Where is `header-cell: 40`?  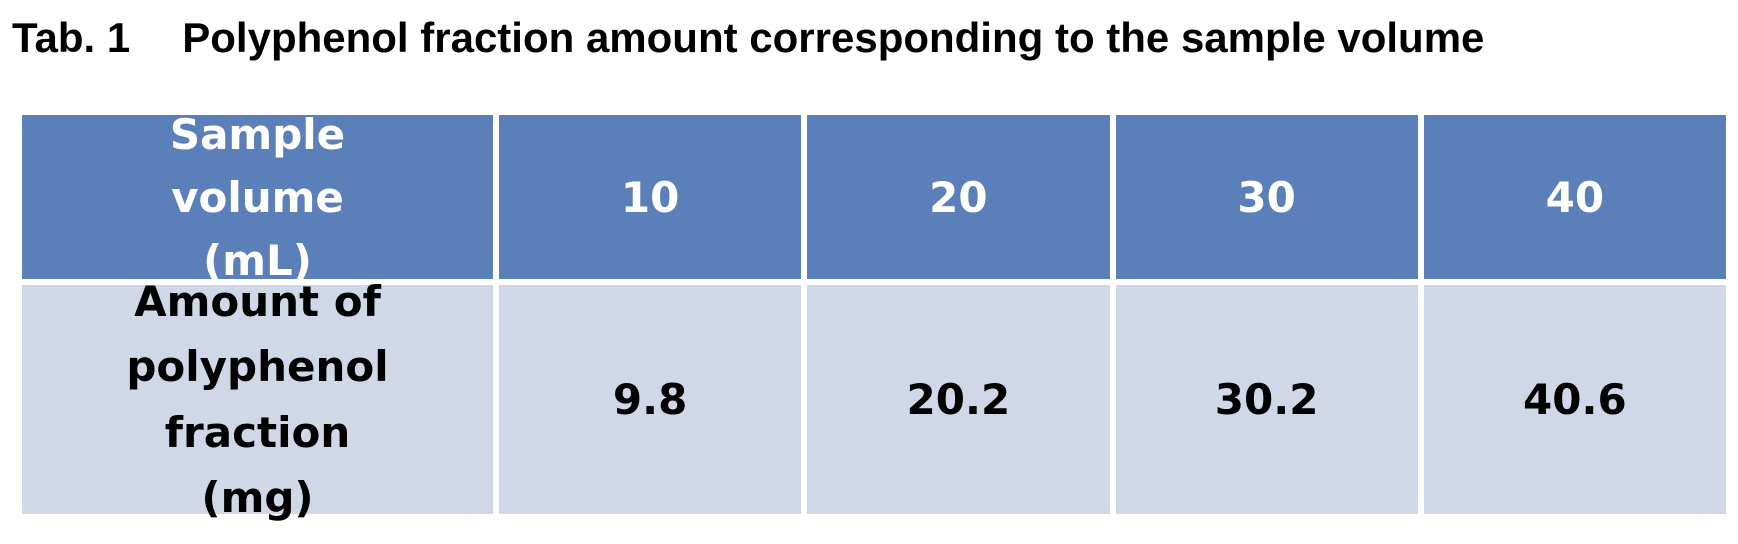 header-cell: 40 is located at coordinates (1574, 197).